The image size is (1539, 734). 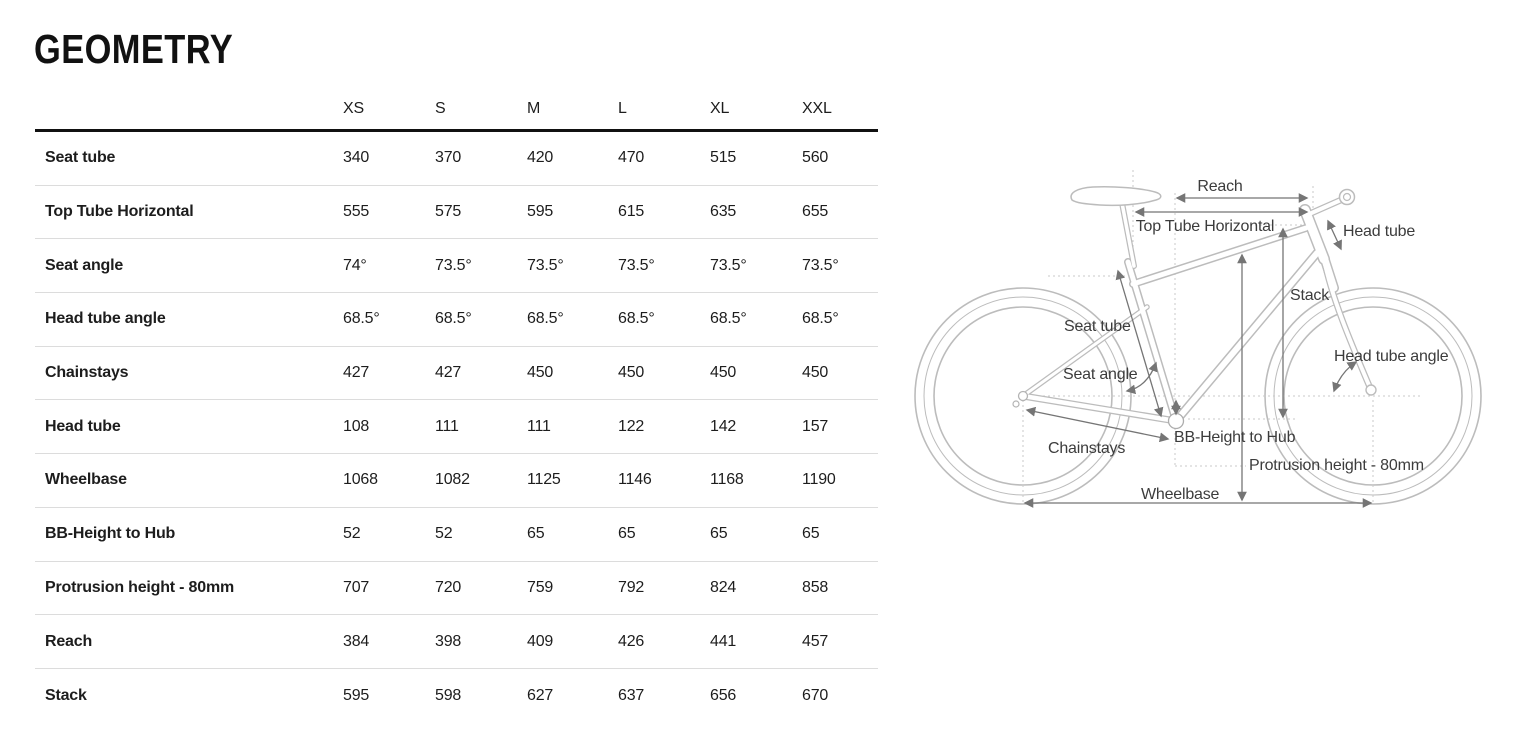 I want to click on head-tube-arrow, so click(x=1334, y=235).